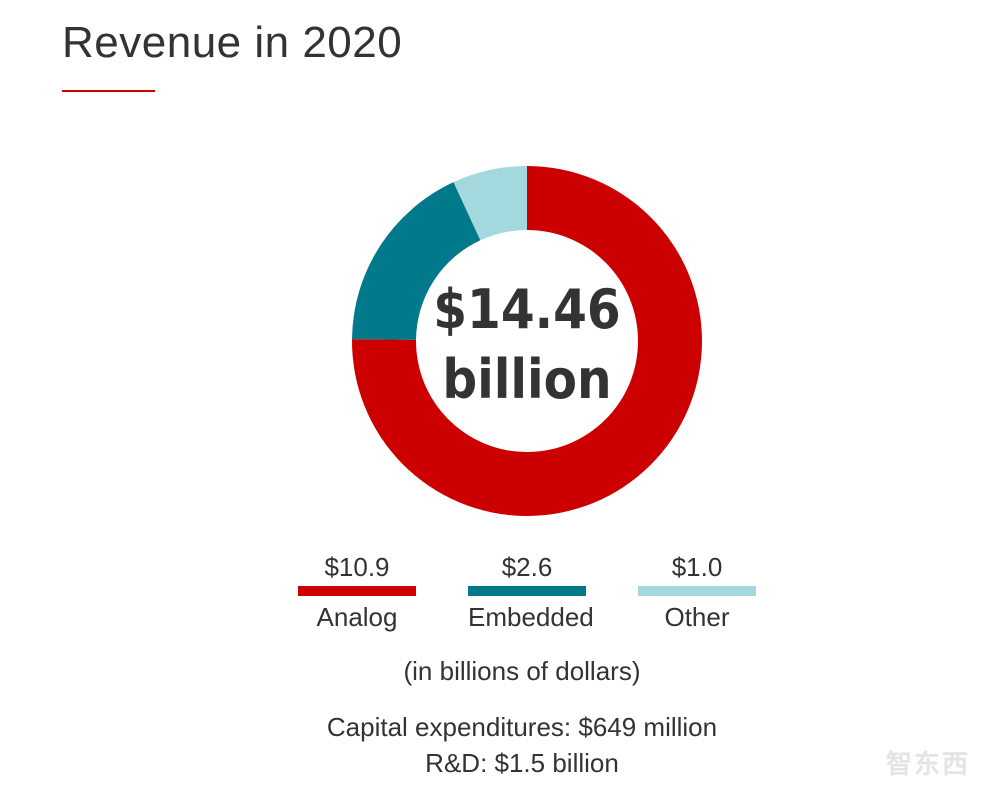 This screenshot has width=1000, height=803. I want to click on legend-swatch-analog, so click(357, 591).